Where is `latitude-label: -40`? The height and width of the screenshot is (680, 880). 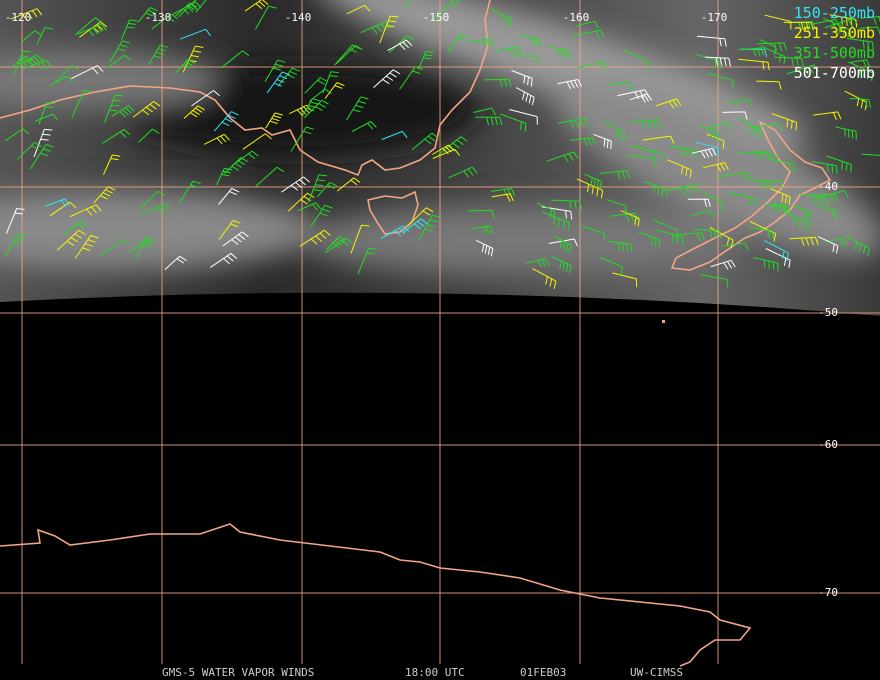 latitude-label: -40 is located at coordinates (828, 186).